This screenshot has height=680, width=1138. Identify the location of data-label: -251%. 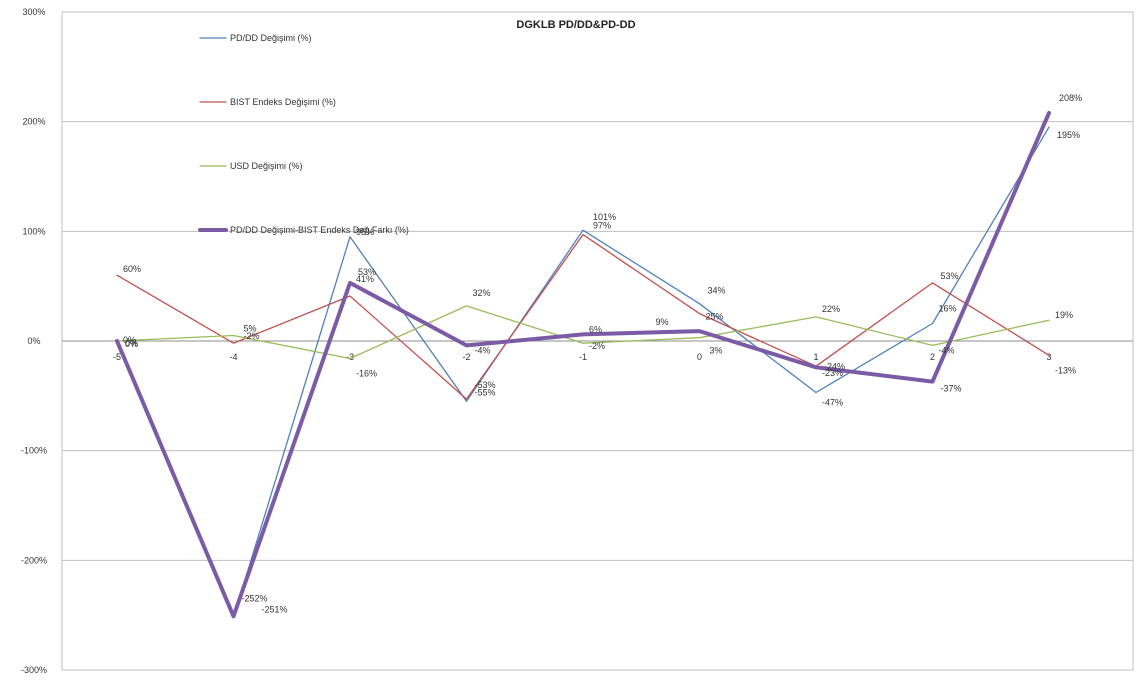
(275, 609).